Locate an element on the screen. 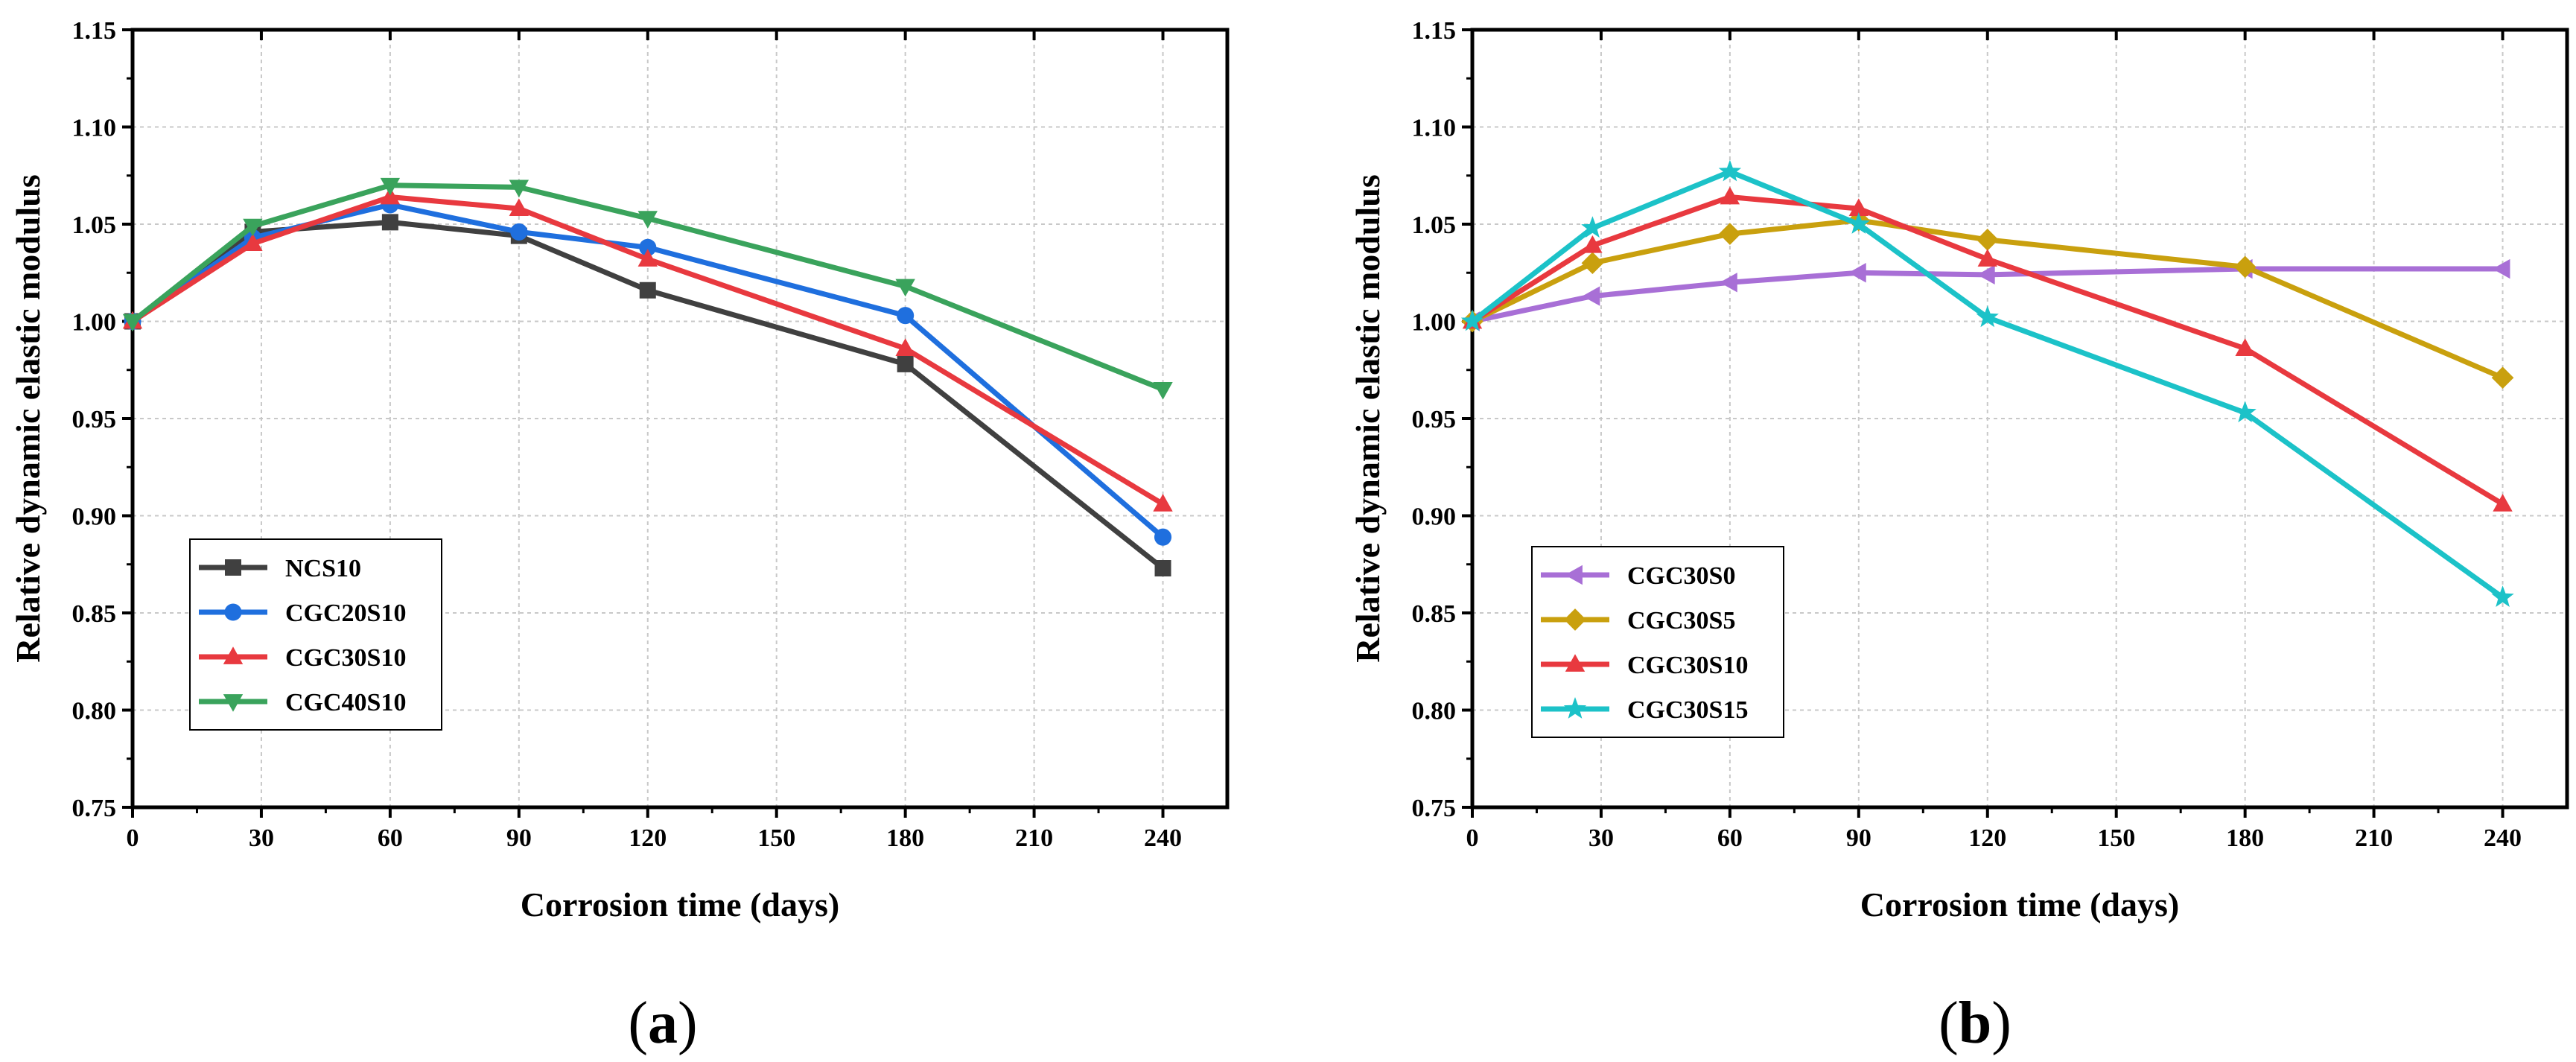 The height and width of the screenshot is (1062, 2576). y-tick-label: 1.10 is located at coordinates (94, 128).